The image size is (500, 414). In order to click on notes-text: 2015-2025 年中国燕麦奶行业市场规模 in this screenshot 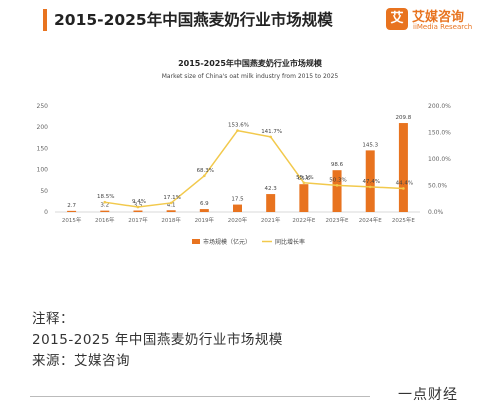, I will do `click(157, 340)`.